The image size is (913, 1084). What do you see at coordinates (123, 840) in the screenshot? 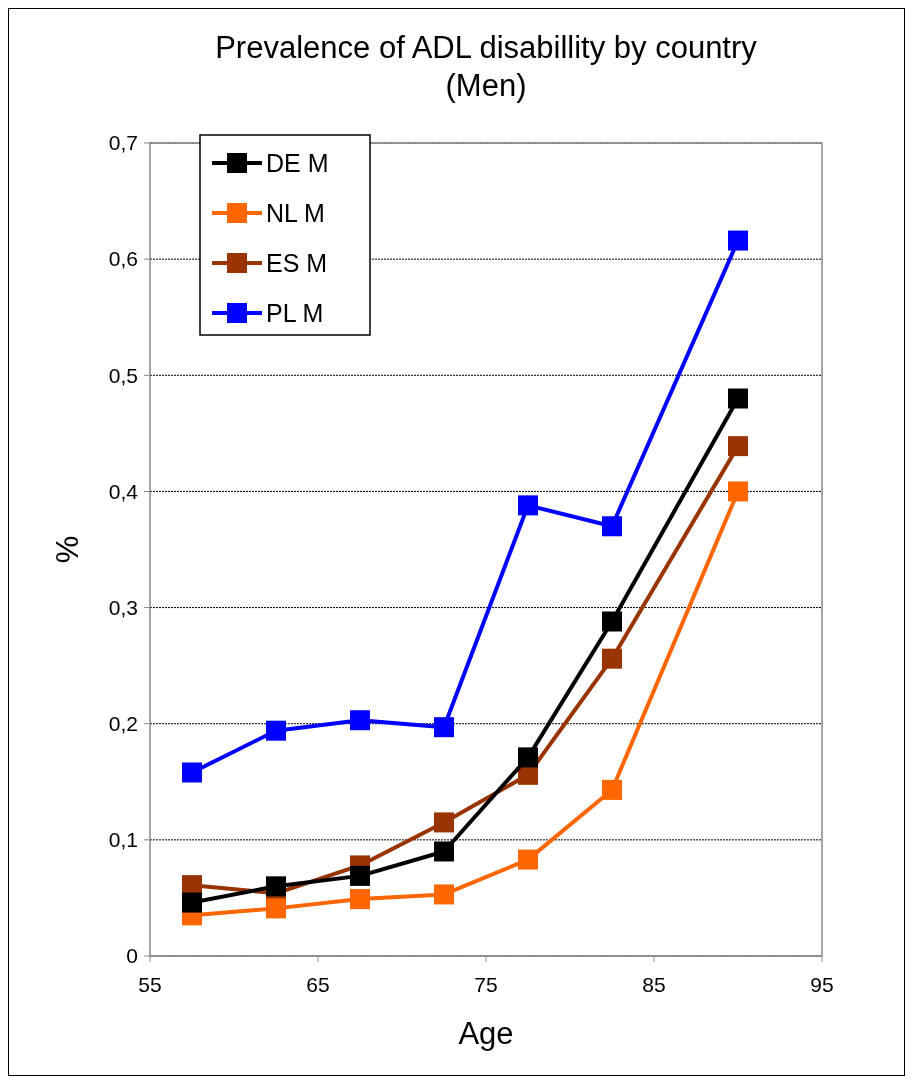
I see `y-tick-label: 0,1` at bounding box center [123, 840].